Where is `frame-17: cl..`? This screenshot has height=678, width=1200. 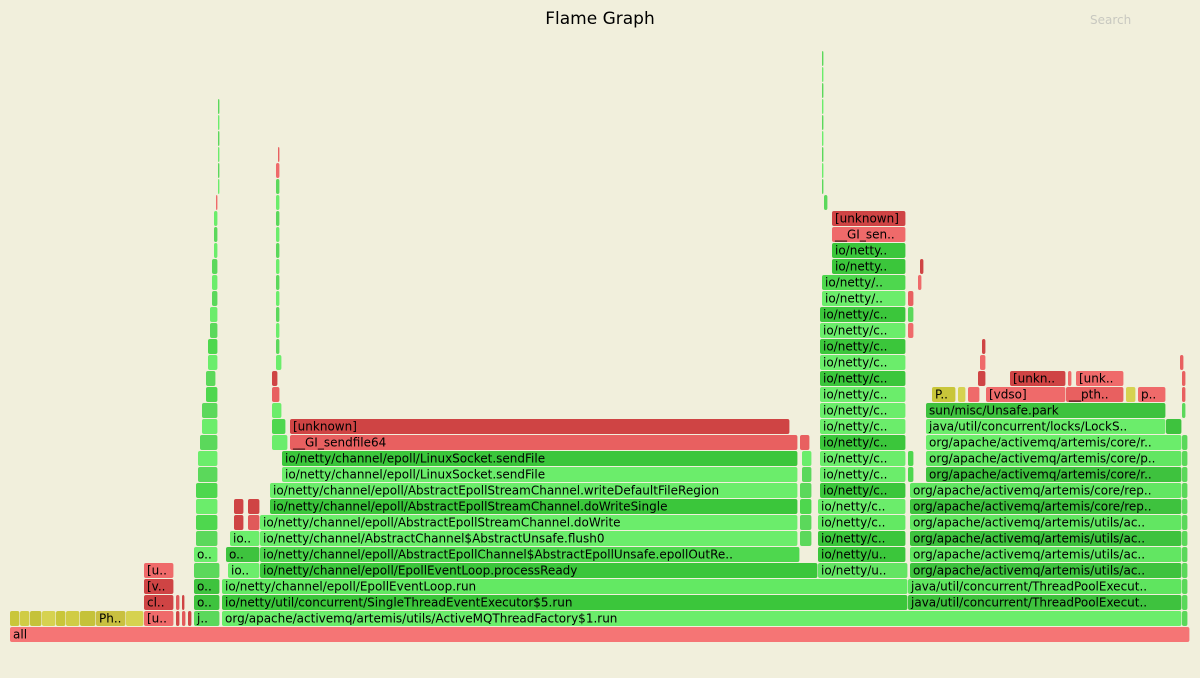 frame-17: cl.. is located at coordinates (159, 602).